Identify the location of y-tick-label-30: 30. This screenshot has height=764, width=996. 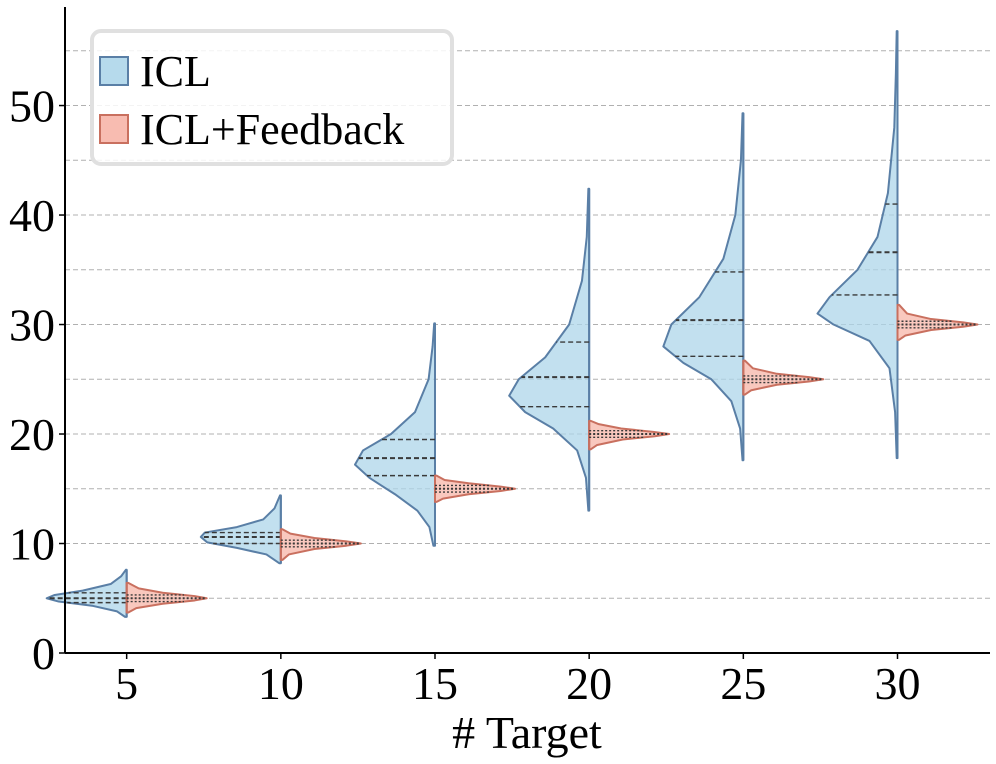
(32, 325).